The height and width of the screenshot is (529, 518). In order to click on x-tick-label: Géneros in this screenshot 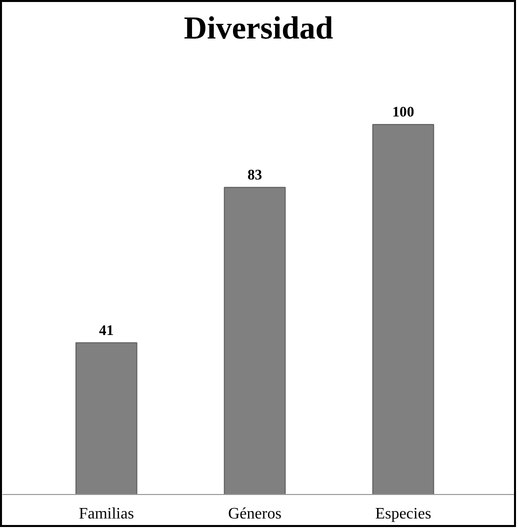, I will do `click(255, 514)`.